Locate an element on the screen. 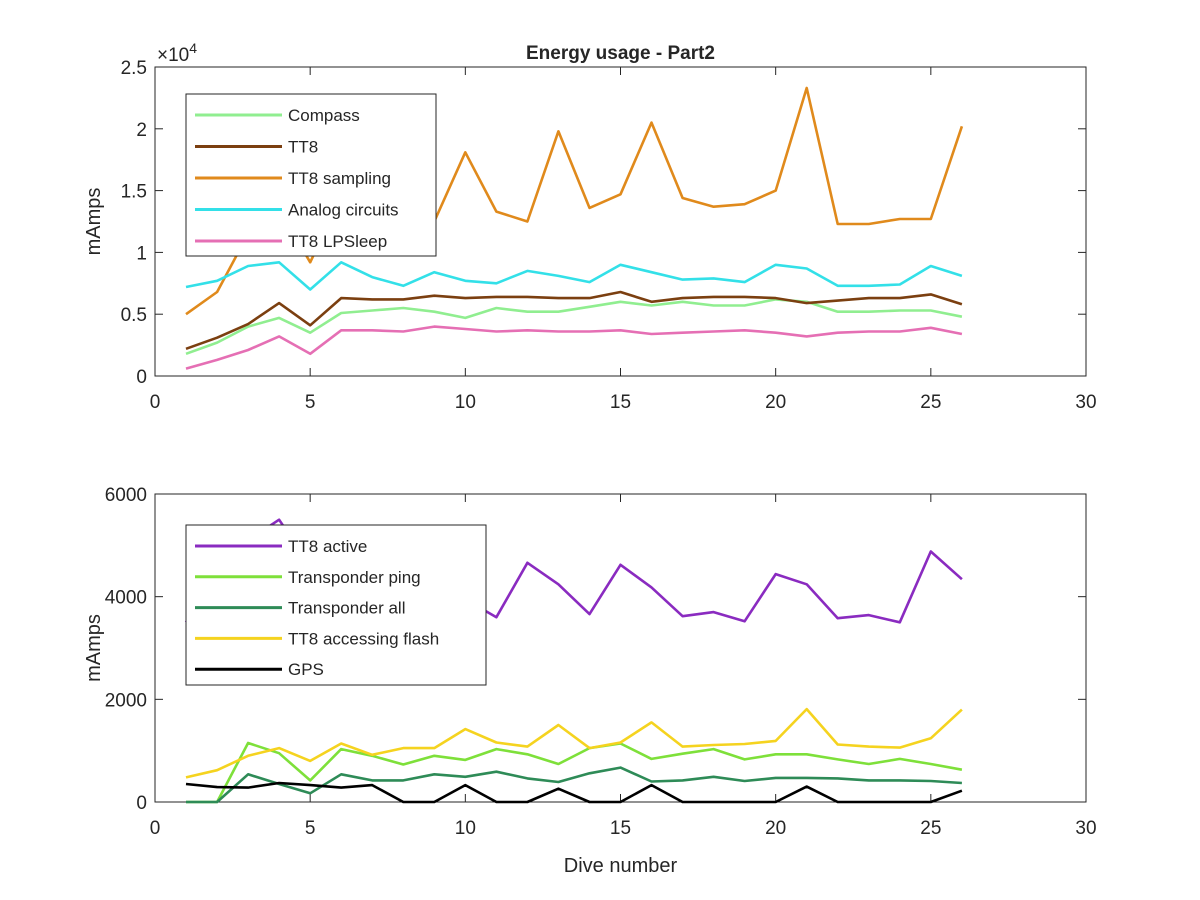 The height and width of the screenshot is (900, 1200). series-line-tt8 is located at coordinates (574, 320).